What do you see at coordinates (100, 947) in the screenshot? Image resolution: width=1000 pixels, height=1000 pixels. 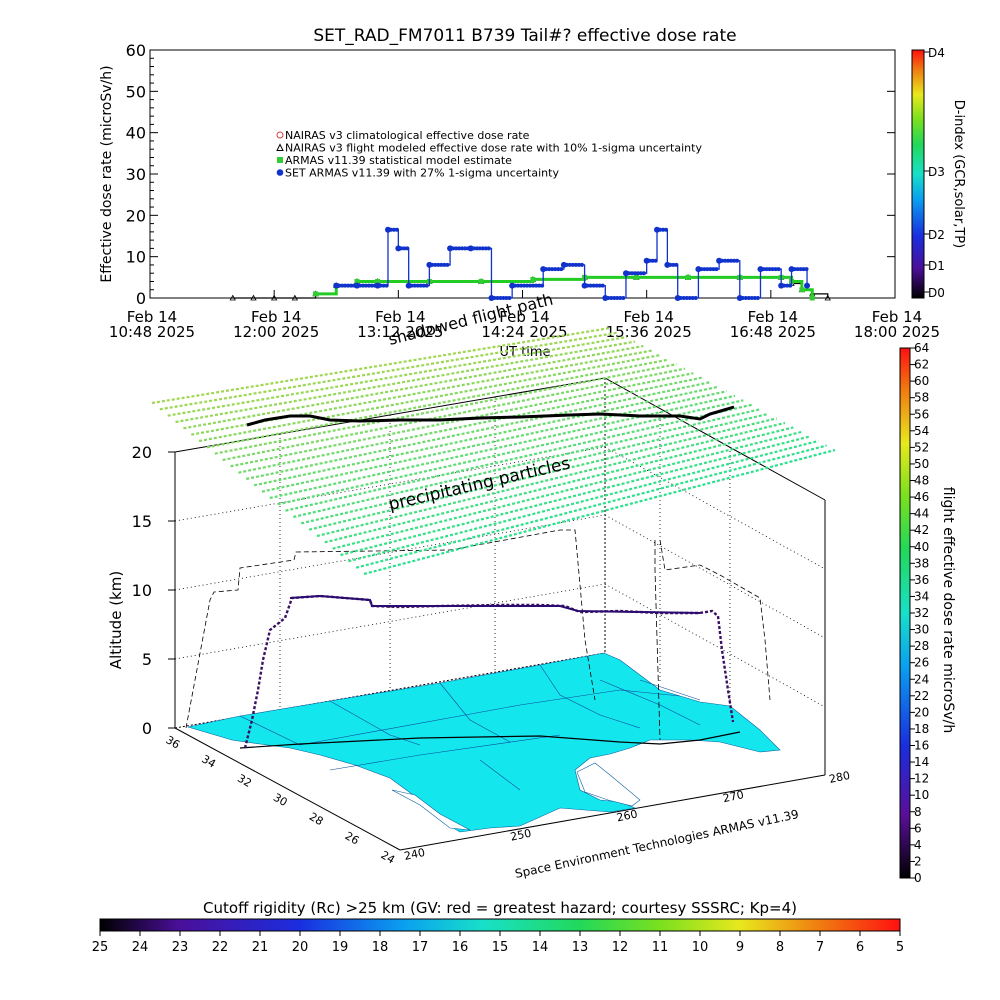 I see `rc-tick-label: 25` at bounding box center [100, 947].